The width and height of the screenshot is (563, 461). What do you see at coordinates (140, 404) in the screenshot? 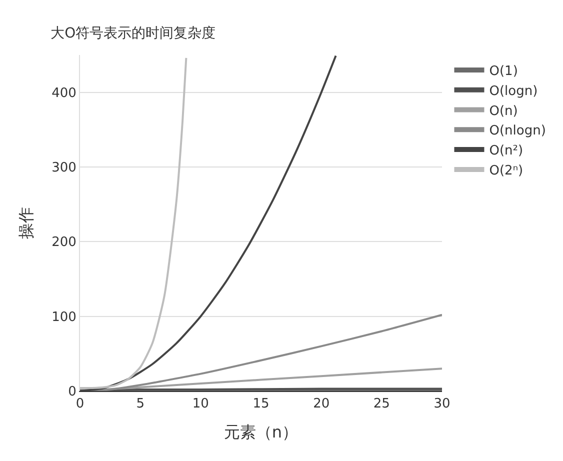
I see `x-tick-label: 5` at bounding box center [140, 404].